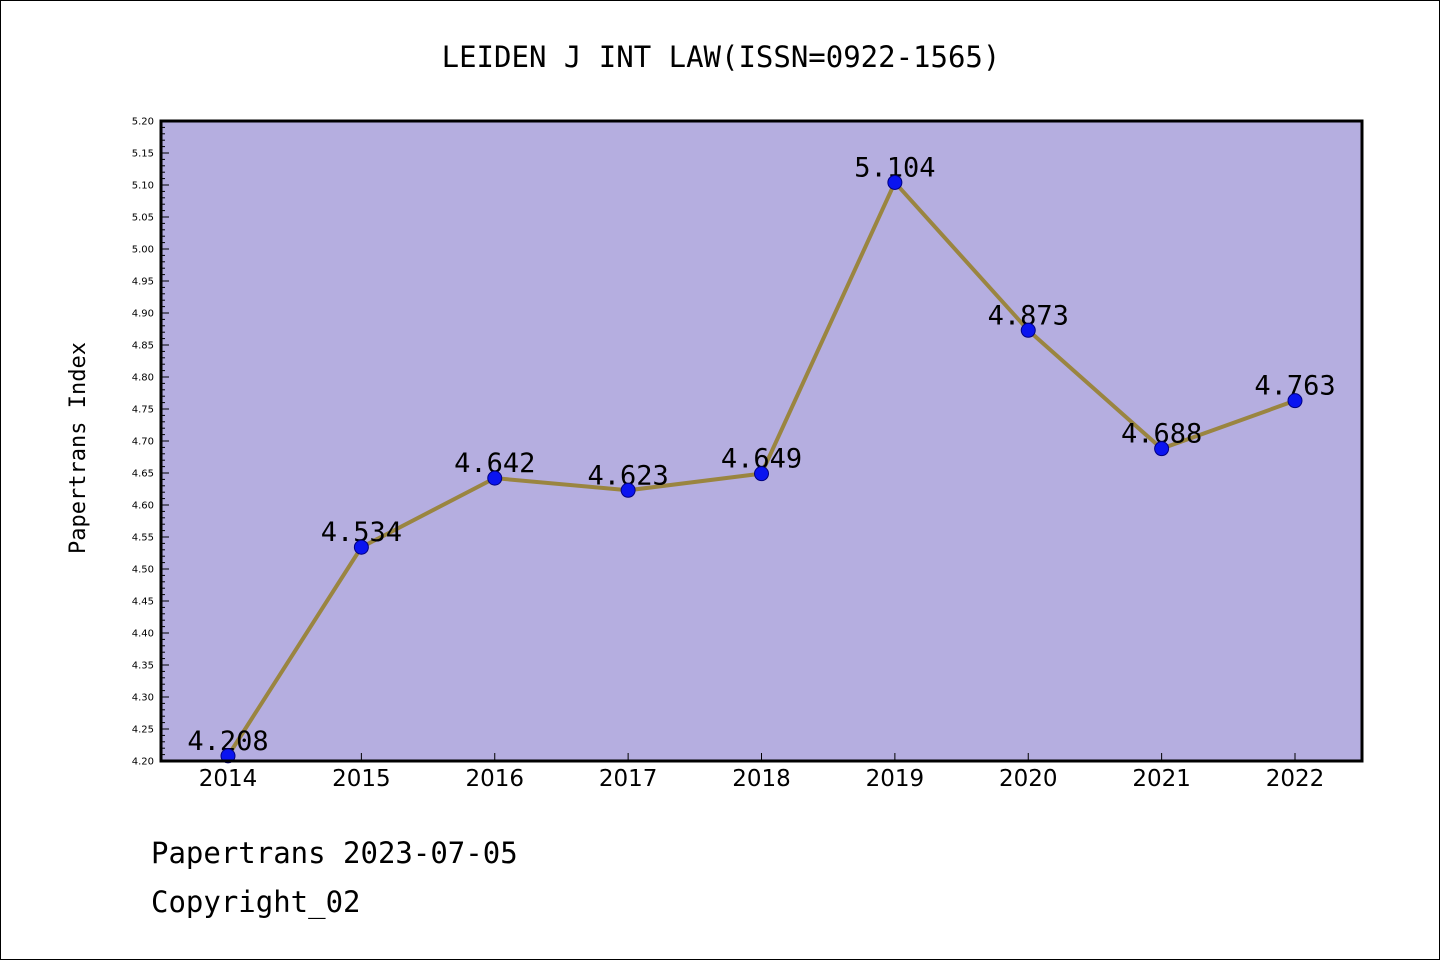  What do you see at coordinates (143, 378) in the screenshot?
I see `y-tick-label: 4.80` at bounding box center [143, 378].